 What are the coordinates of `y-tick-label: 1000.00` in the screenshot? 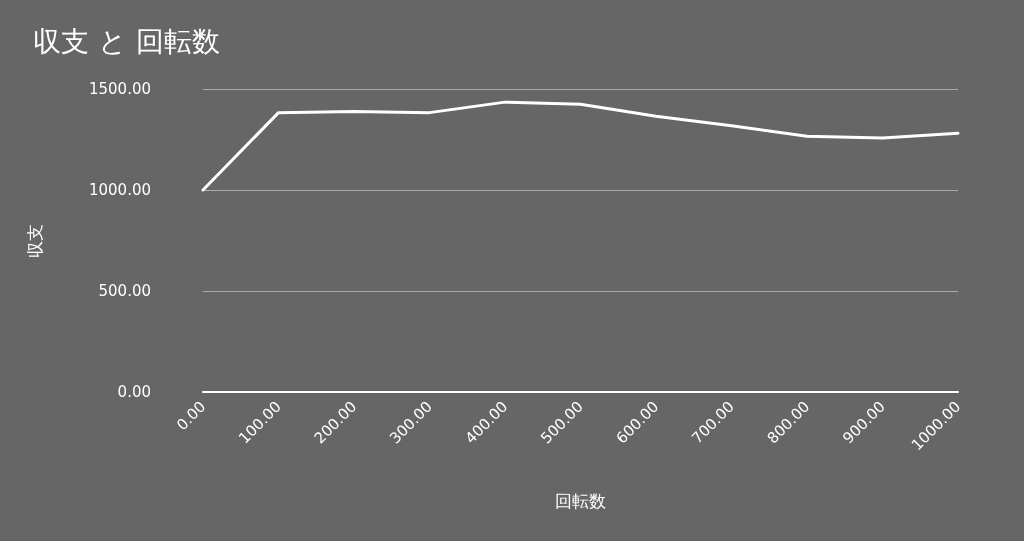 It's located at (119, 190).